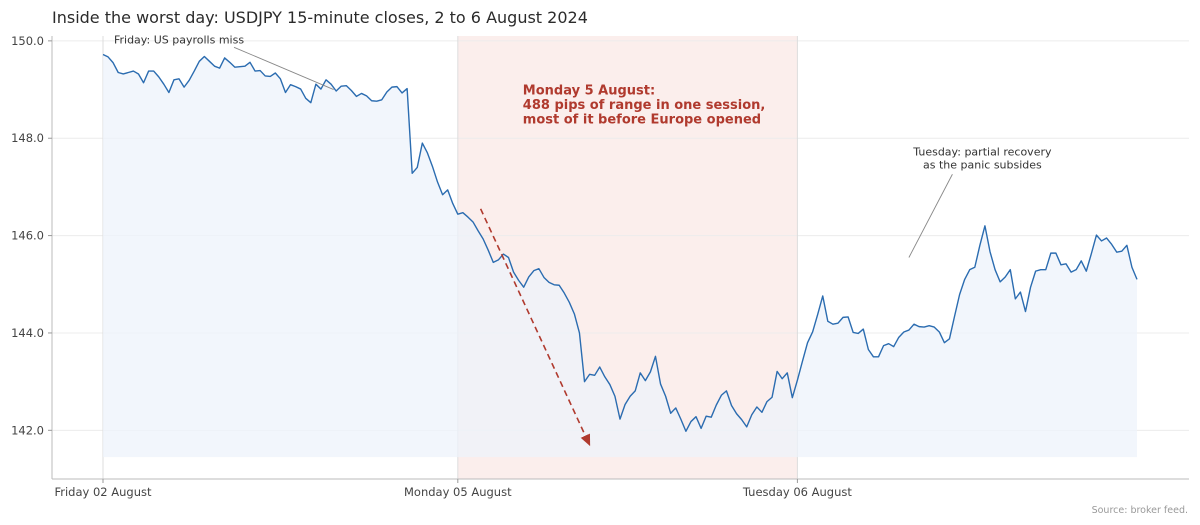 This screenshot has height=525, width=1200. I want to click on annotation-monday-line: most of it before Europe opened, so click(642, 119).